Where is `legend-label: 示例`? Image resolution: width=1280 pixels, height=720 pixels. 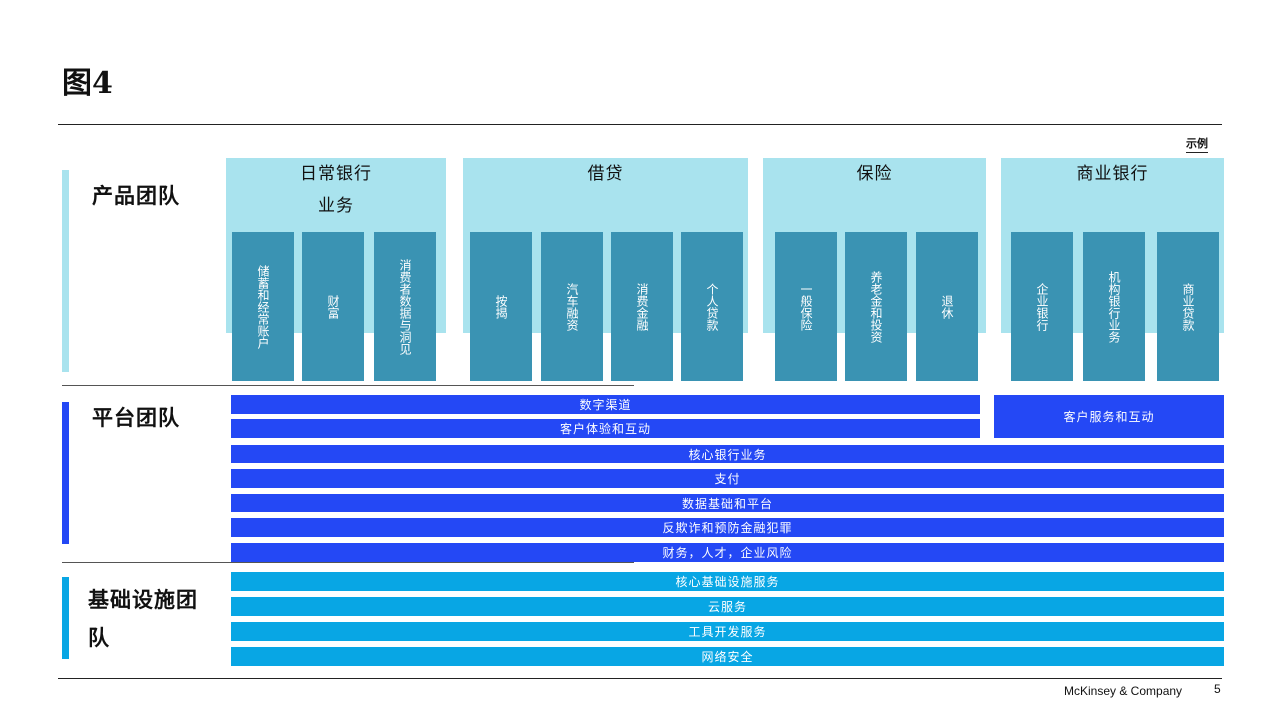
legend-label: 示例 is located at coordinates (1197, 144).